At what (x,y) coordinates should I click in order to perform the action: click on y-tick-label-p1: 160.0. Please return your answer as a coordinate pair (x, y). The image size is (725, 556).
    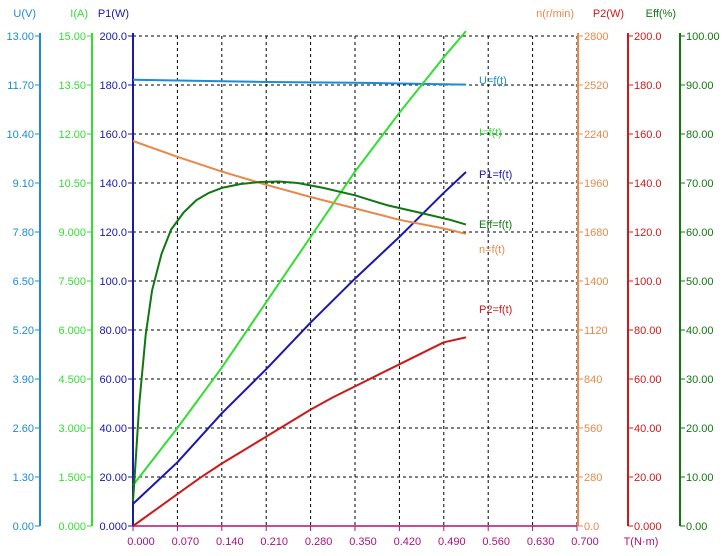
    Looking at the image, I should click on (113, 135).